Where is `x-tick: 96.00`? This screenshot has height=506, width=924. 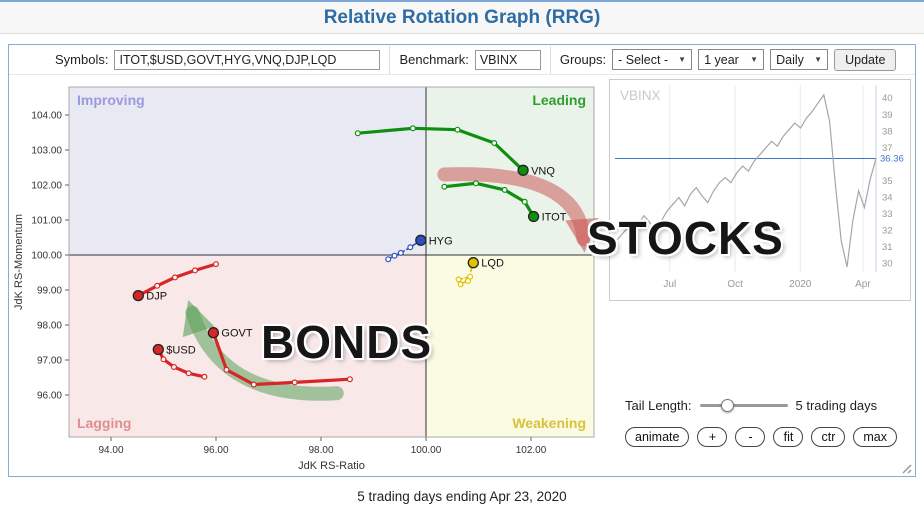 x-tick: 96.00 is located at coordinates (215, 450).